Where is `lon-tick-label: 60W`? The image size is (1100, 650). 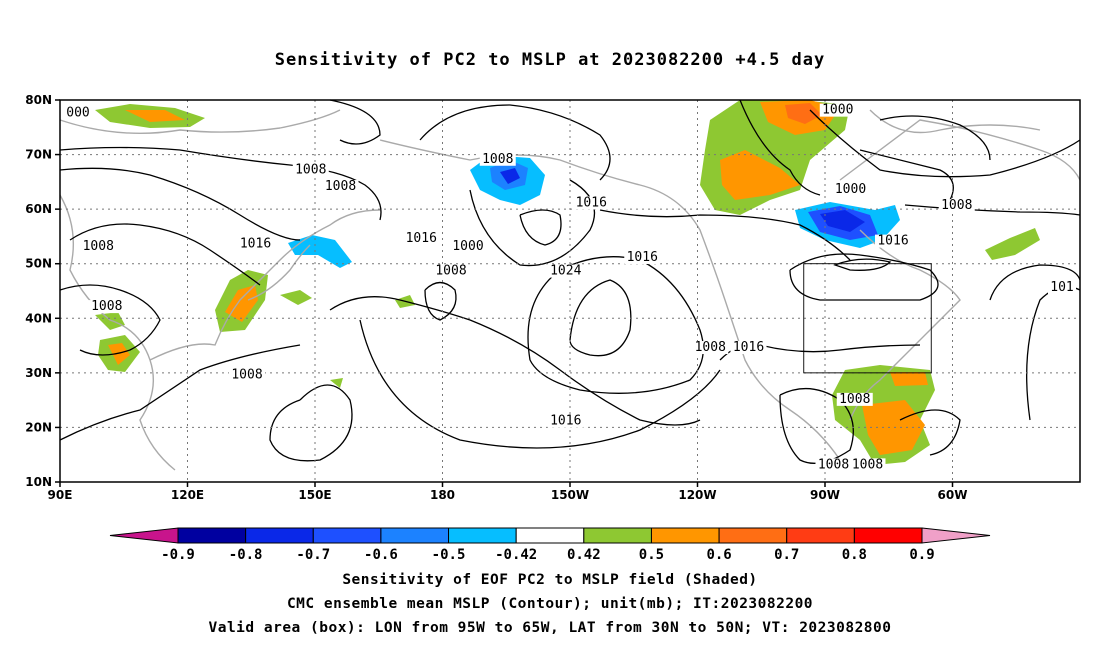
lon-tick-label: 60W is located at coordinates (953, 495).